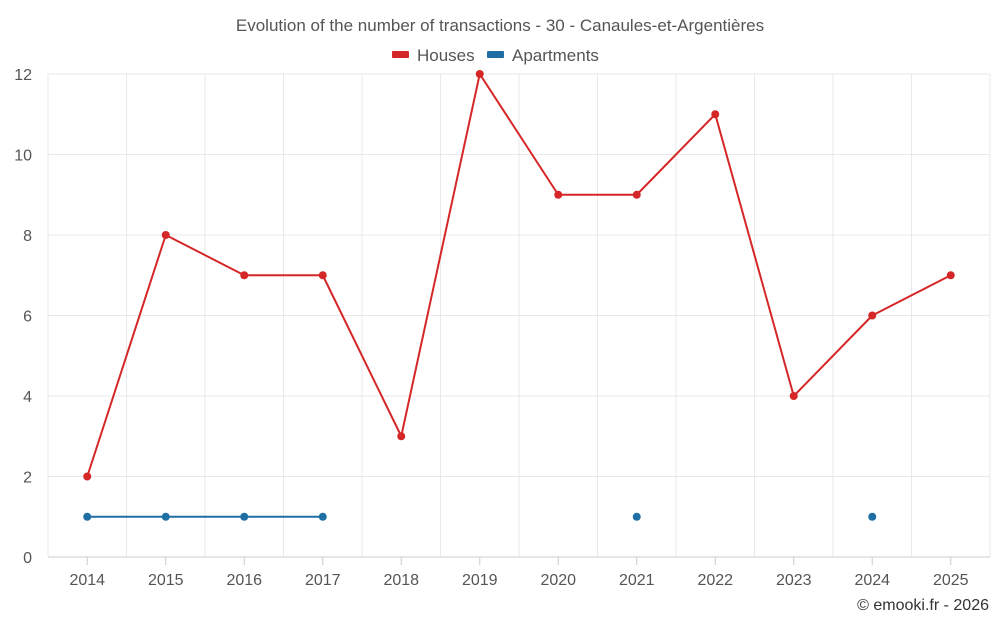 The height and width of the screenshot is (625, 1000). What do you see at coordinates (446, 55) in the screenshot?
I see `legend-label-houses: Houses` at bounding box center [446, 55].